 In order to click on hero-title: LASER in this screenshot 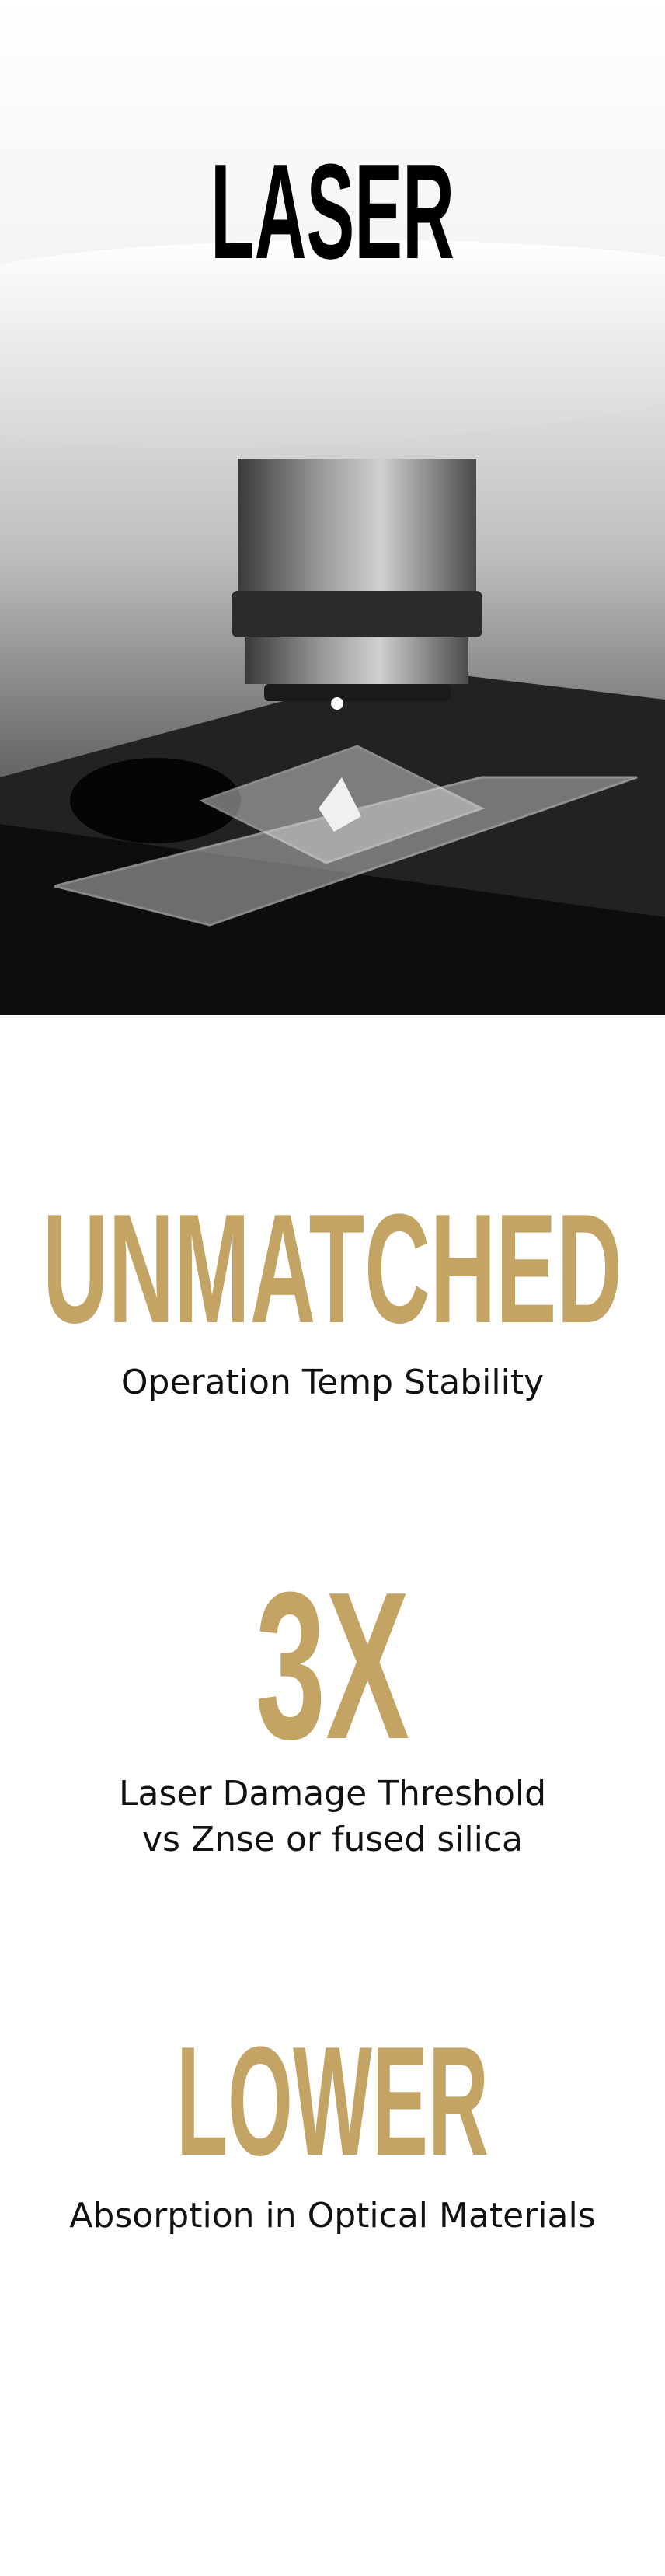, I will do `click(332, 211)`.